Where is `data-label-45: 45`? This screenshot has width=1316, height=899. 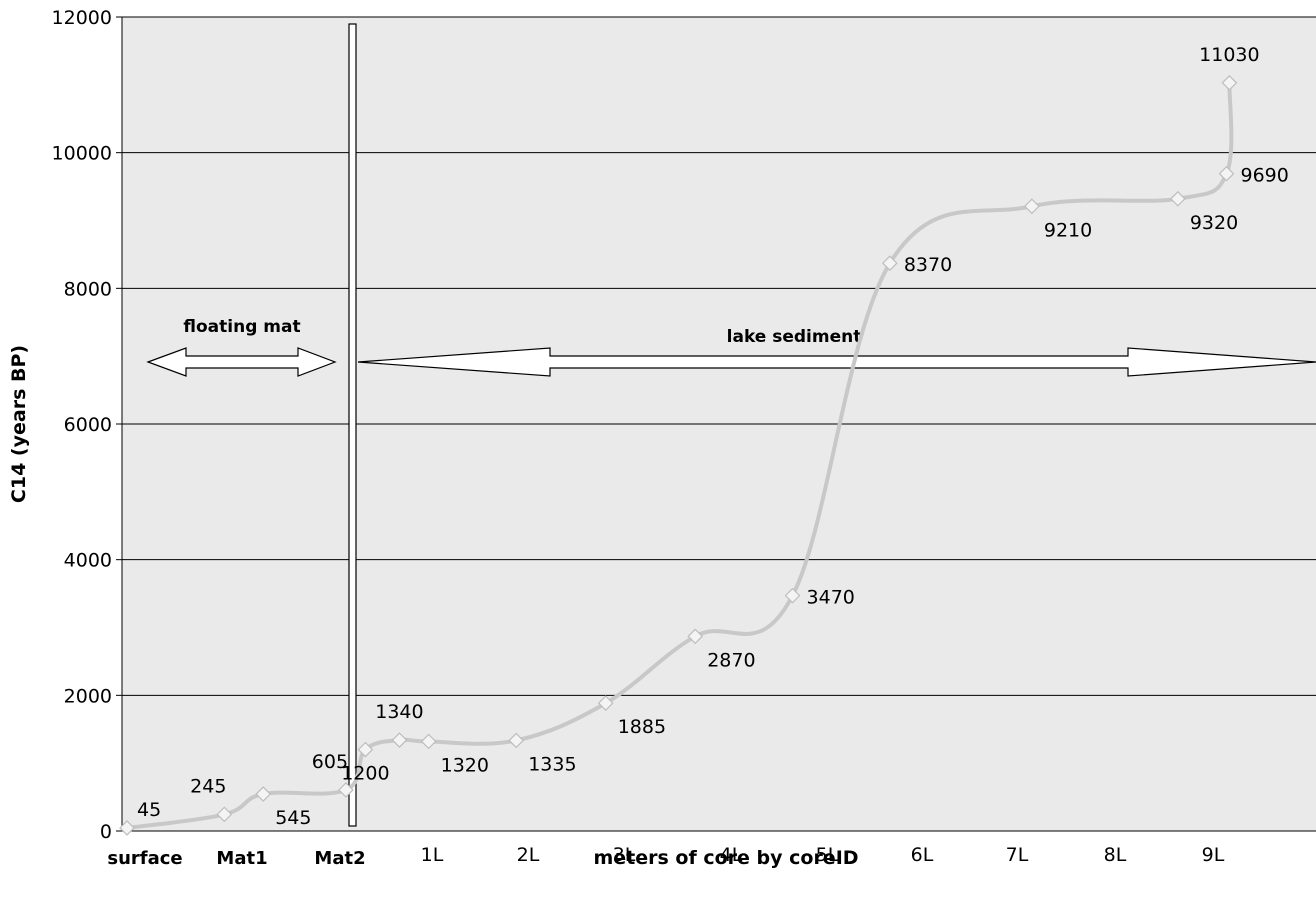 data-label-45: 45 is located at coordinates (149, 810).